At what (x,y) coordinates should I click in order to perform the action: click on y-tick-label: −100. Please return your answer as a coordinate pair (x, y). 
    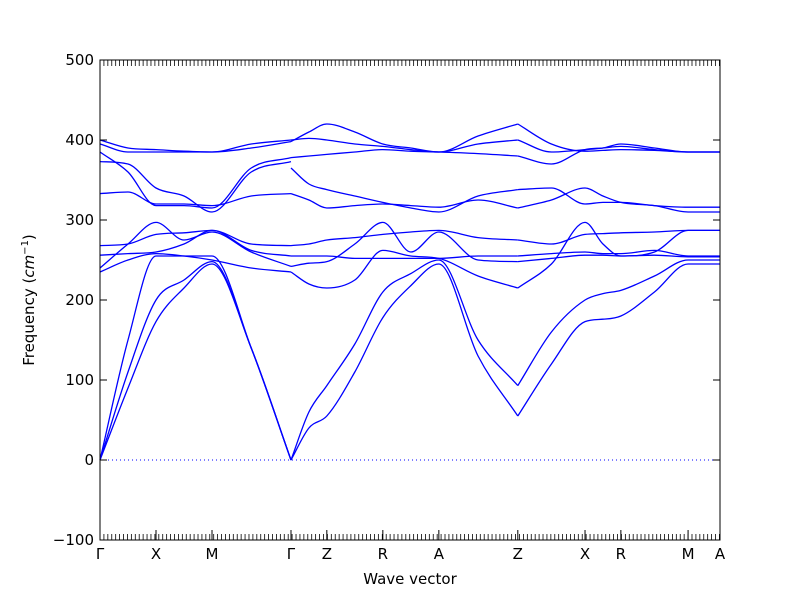
    Looking at the image, I should click on (73, 540).